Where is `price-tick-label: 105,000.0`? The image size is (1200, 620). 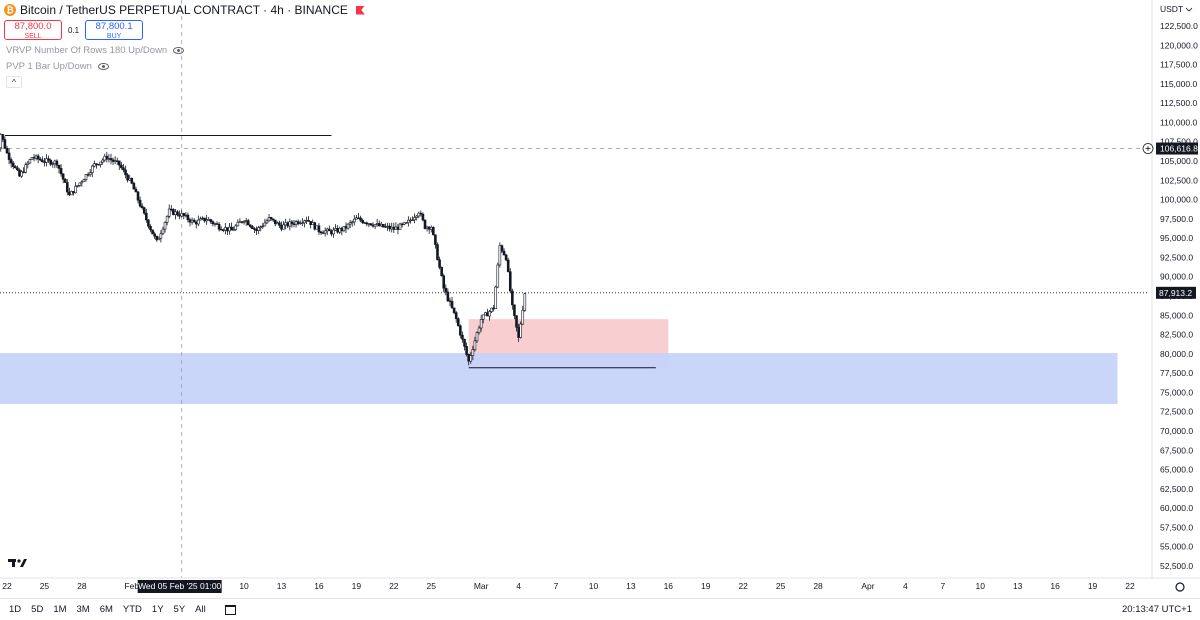 price-tick-label: 105,000.0 is located at coordinates (1179, 161).